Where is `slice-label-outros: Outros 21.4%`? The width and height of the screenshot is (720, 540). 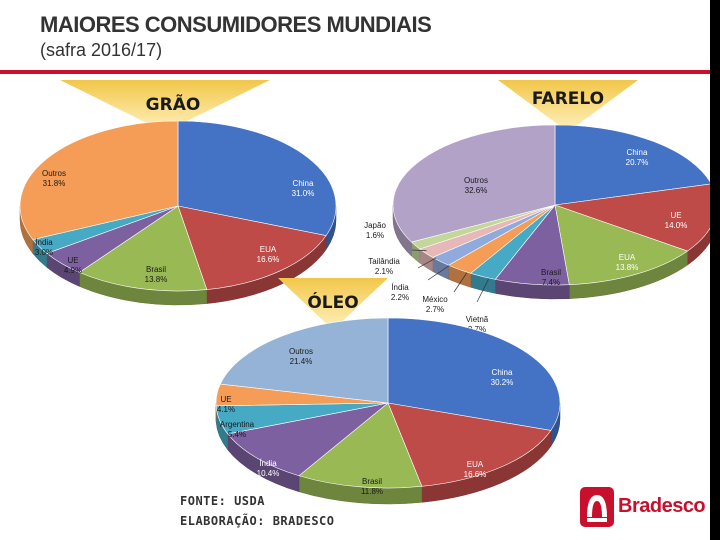 slice-label-outros: Outros 21.4% is located at coordinates (301, 356).